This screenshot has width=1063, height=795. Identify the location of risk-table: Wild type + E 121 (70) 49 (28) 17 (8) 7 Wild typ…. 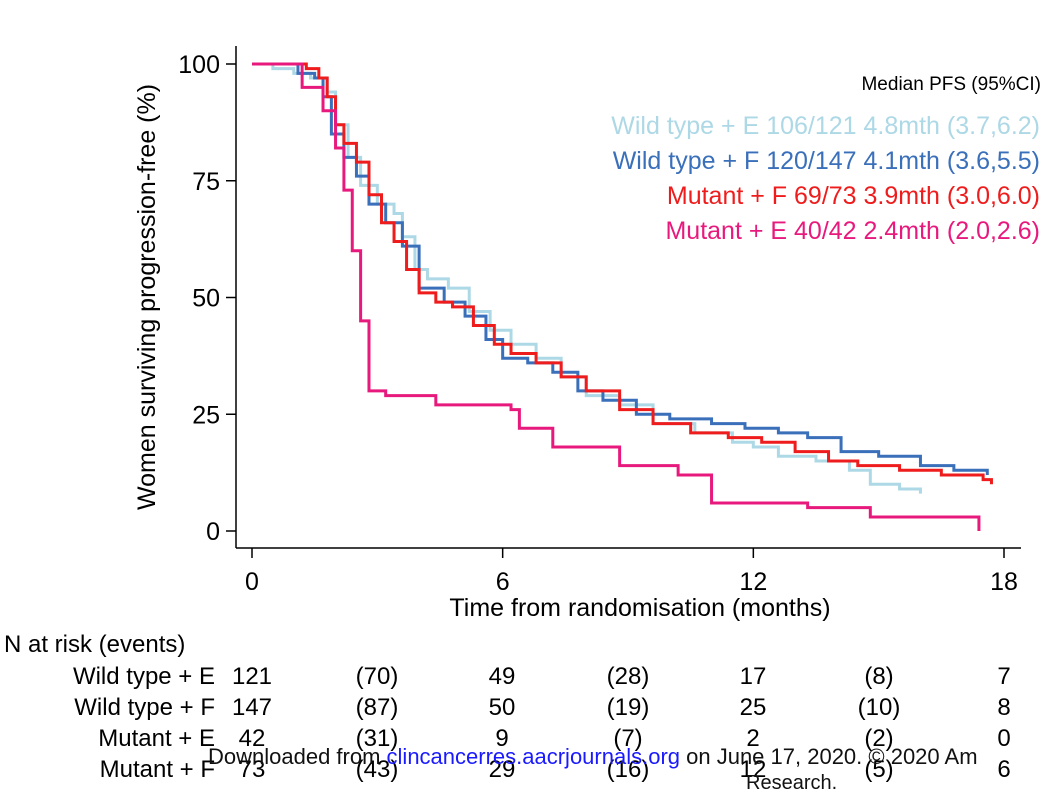
(542, 723).